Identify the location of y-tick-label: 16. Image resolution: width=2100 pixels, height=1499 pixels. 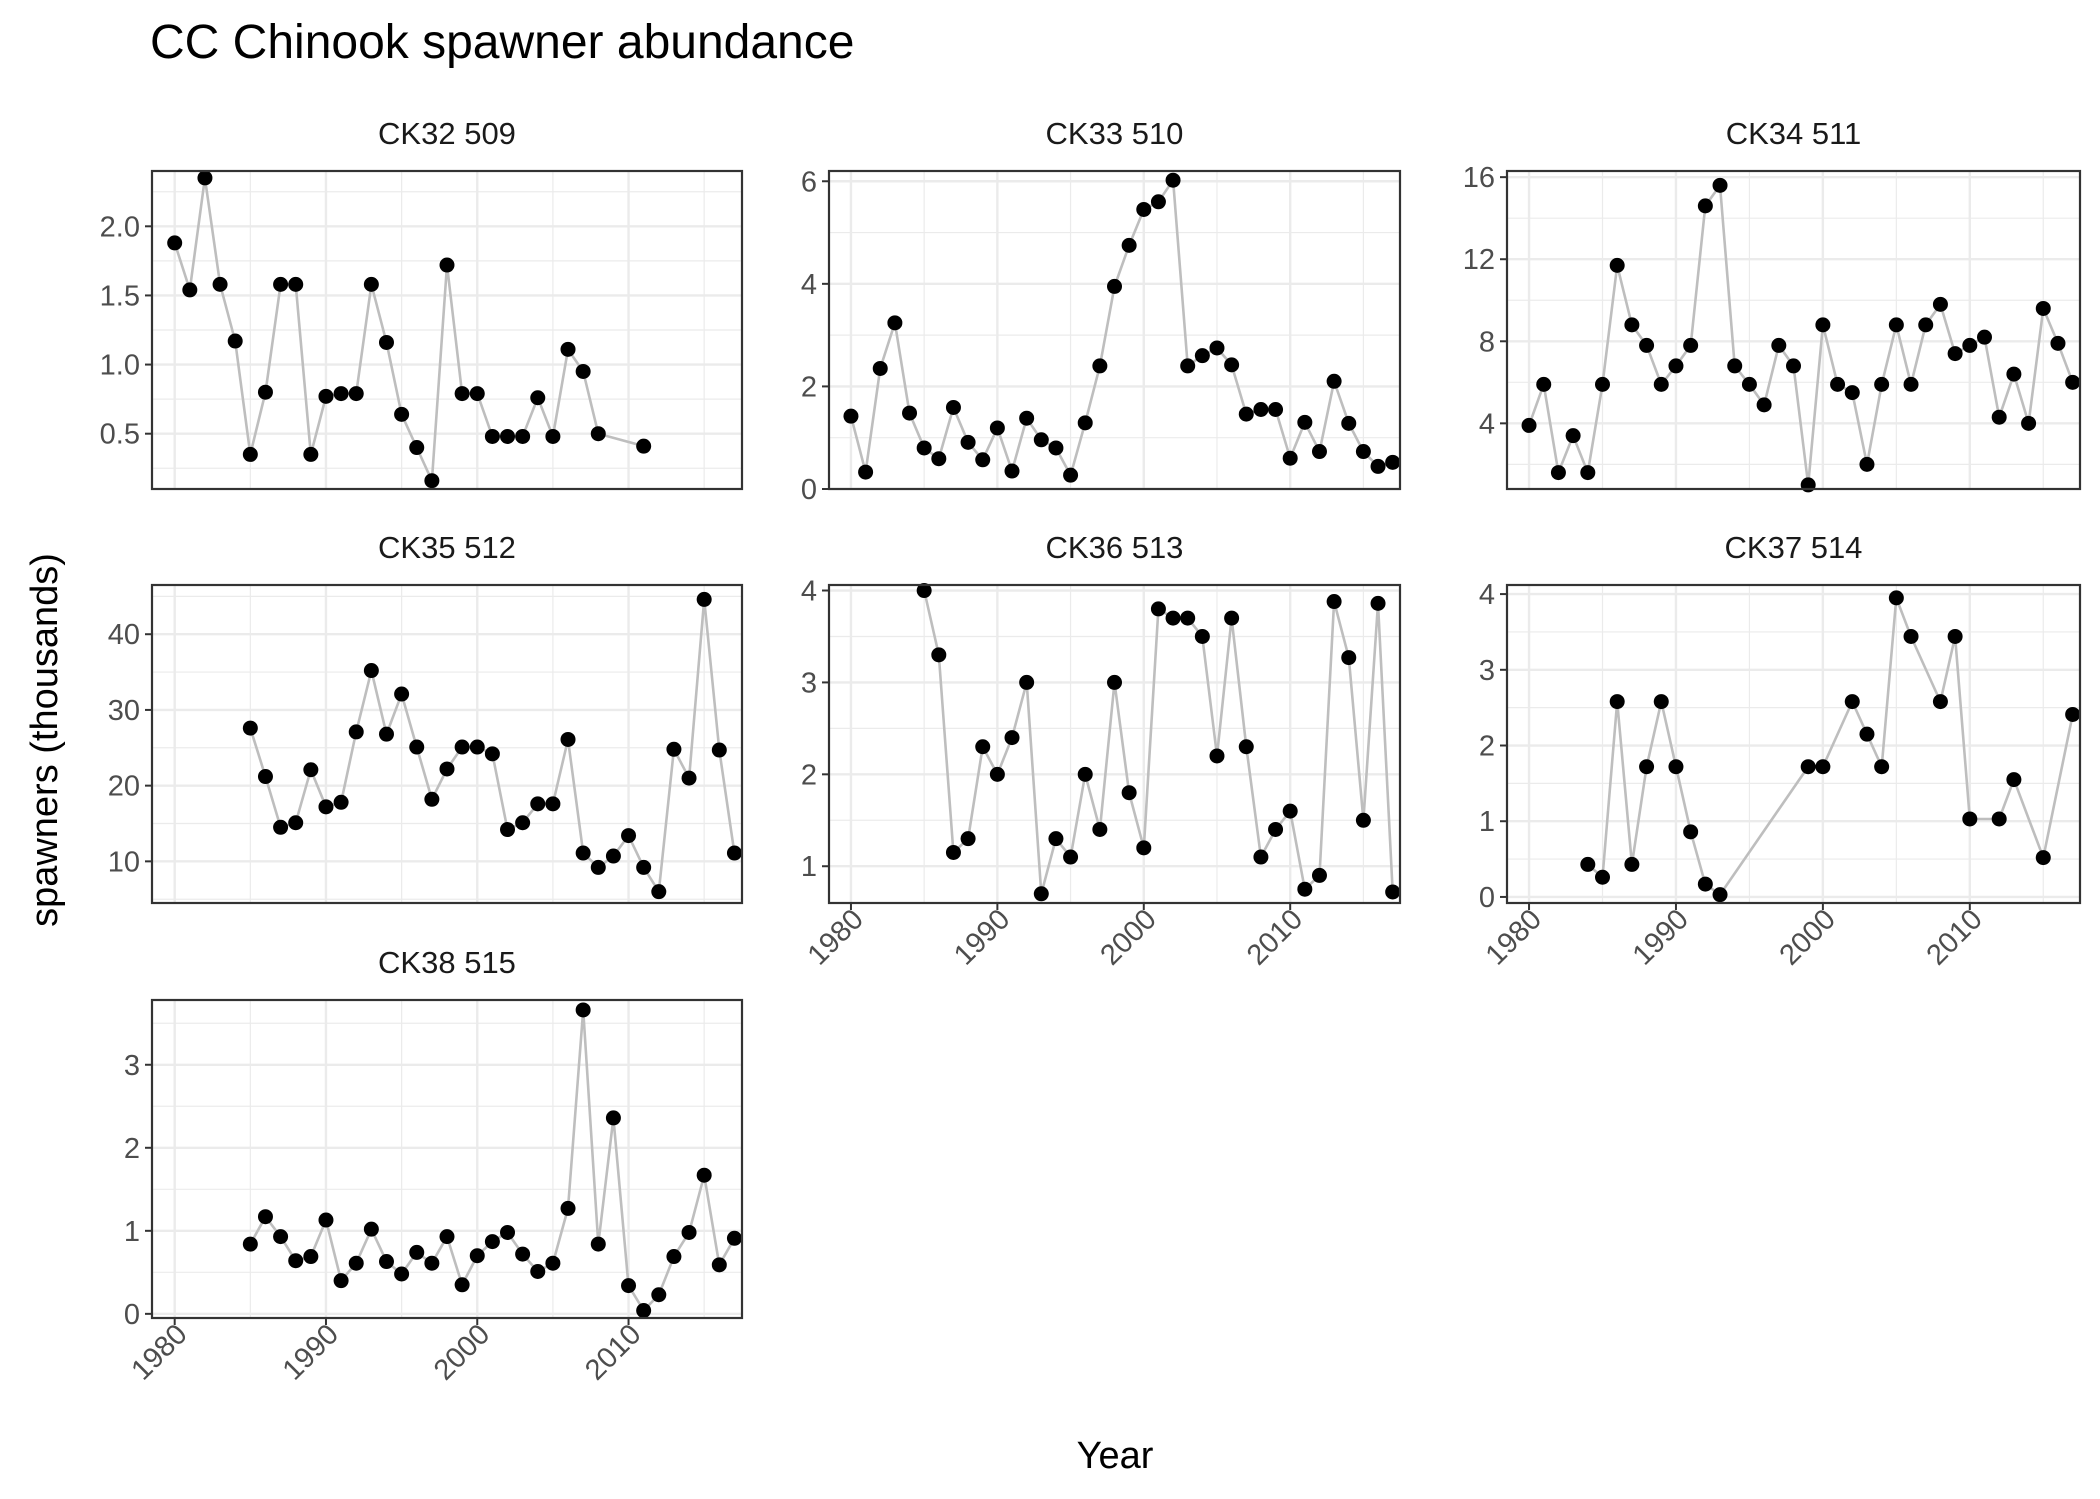
(1479, 178).